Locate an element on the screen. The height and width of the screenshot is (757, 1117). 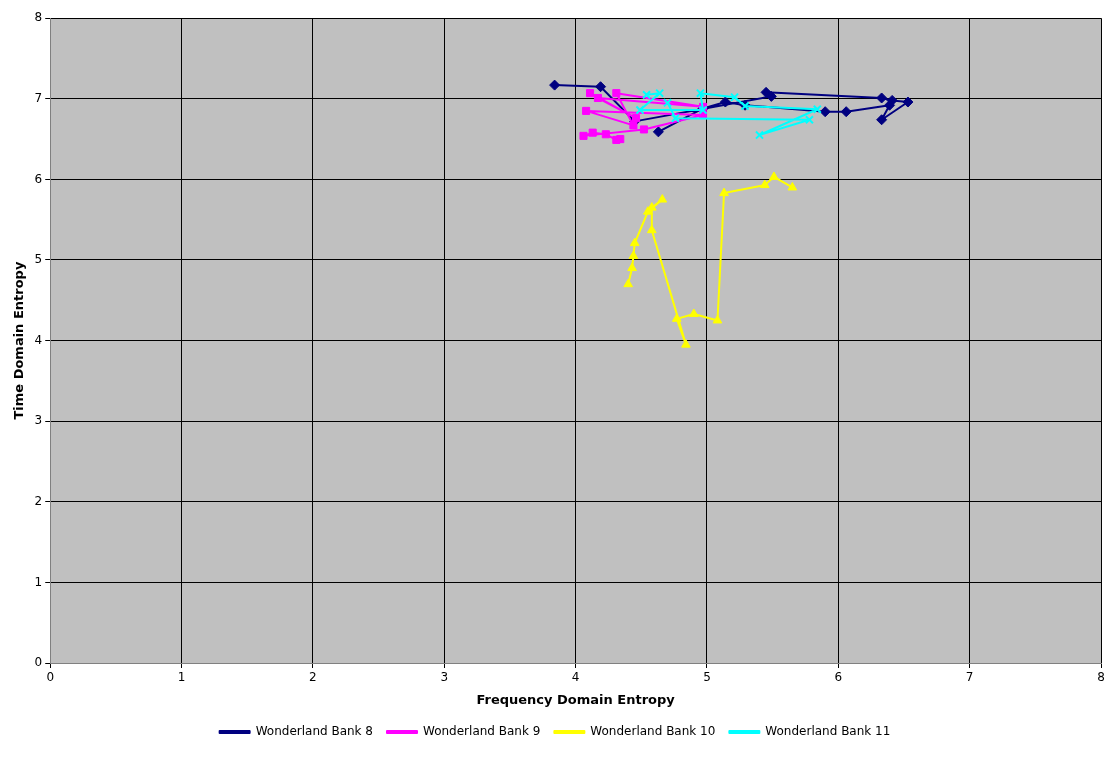
y-tick-label: 0 is located at coordinates (38, 662).